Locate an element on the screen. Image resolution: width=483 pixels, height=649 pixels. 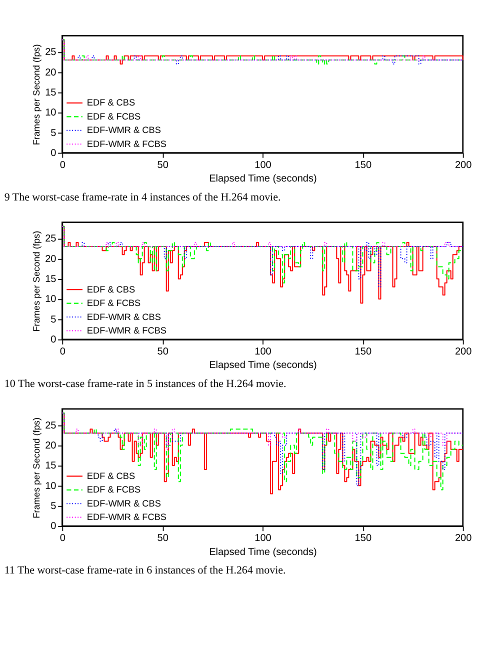
text: 9 The worst-case frame-rate in 4 instances of the H.264 movie. is located at coordinates (142, 197).